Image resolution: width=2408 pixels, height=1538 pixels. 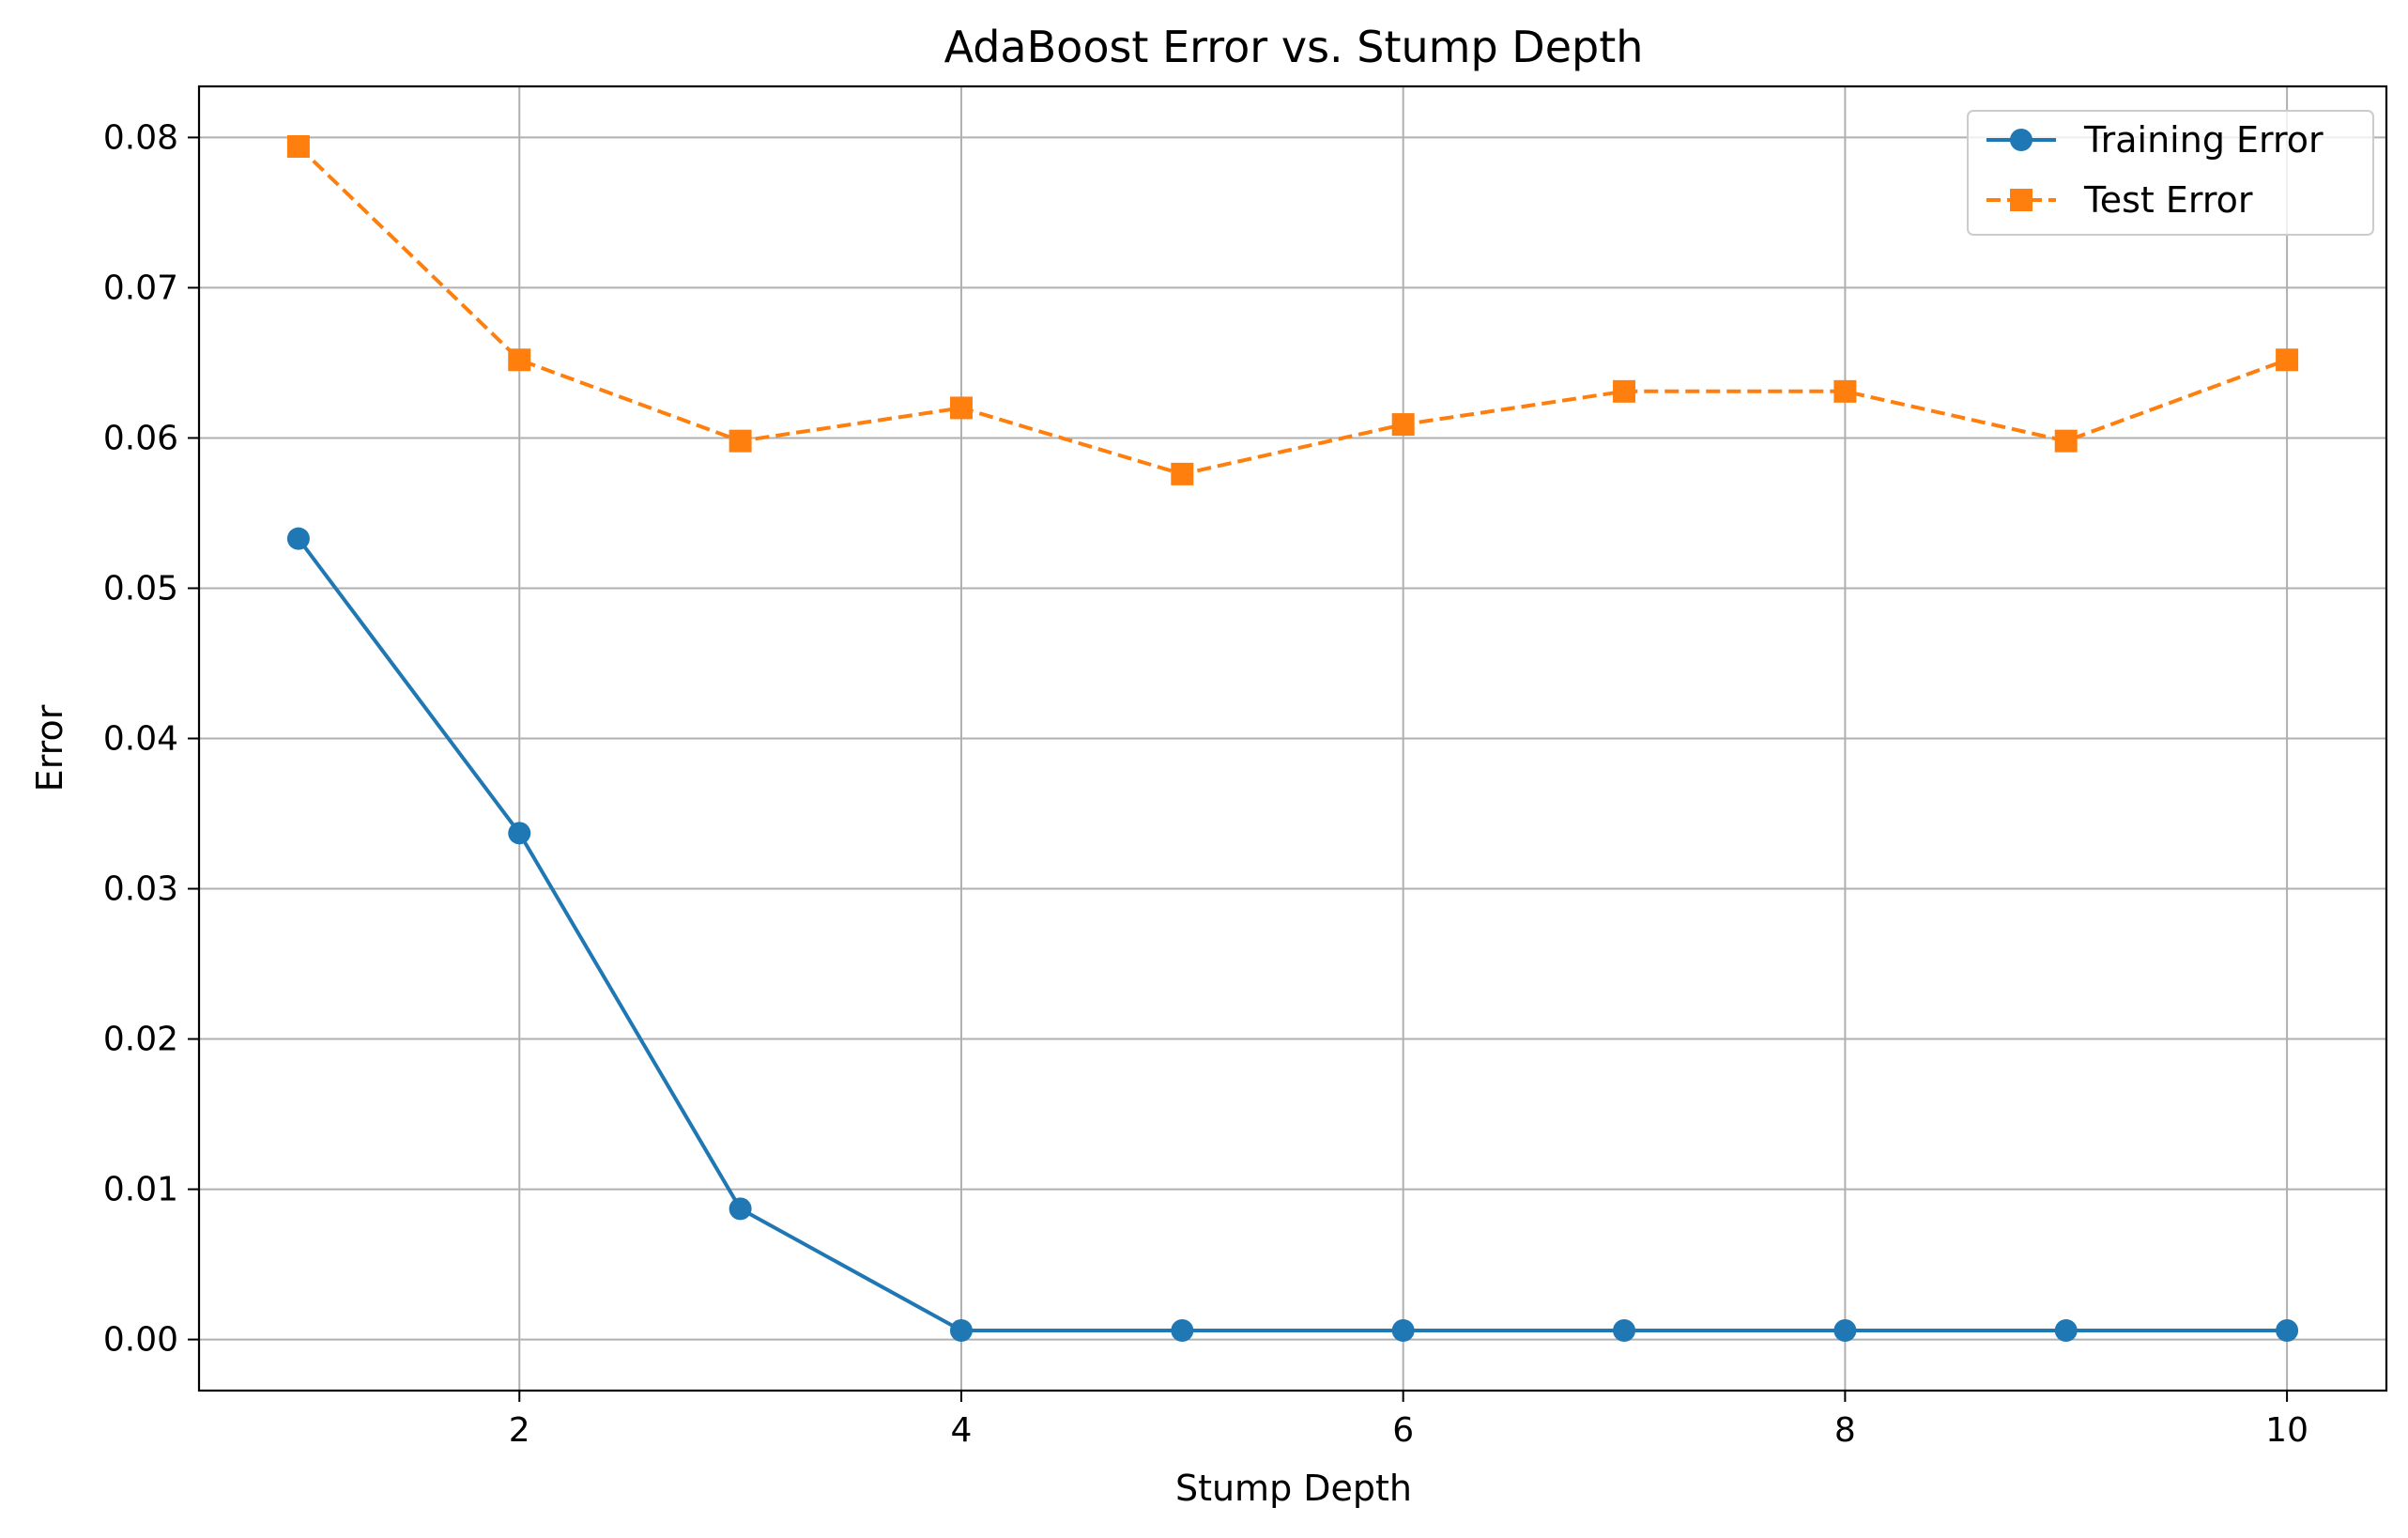 I want to click on y-tick-label: 0.08, so click(x=140, y=137).